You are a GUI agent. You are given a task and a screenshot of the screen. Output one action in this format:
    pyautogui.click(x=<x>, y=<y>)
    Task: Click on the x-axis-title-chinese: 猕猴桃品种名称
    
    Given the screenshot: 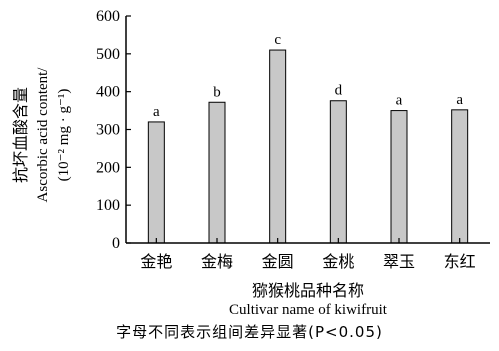 What is the action you would take?
    pyautogui.click(x=308, y=290)
    